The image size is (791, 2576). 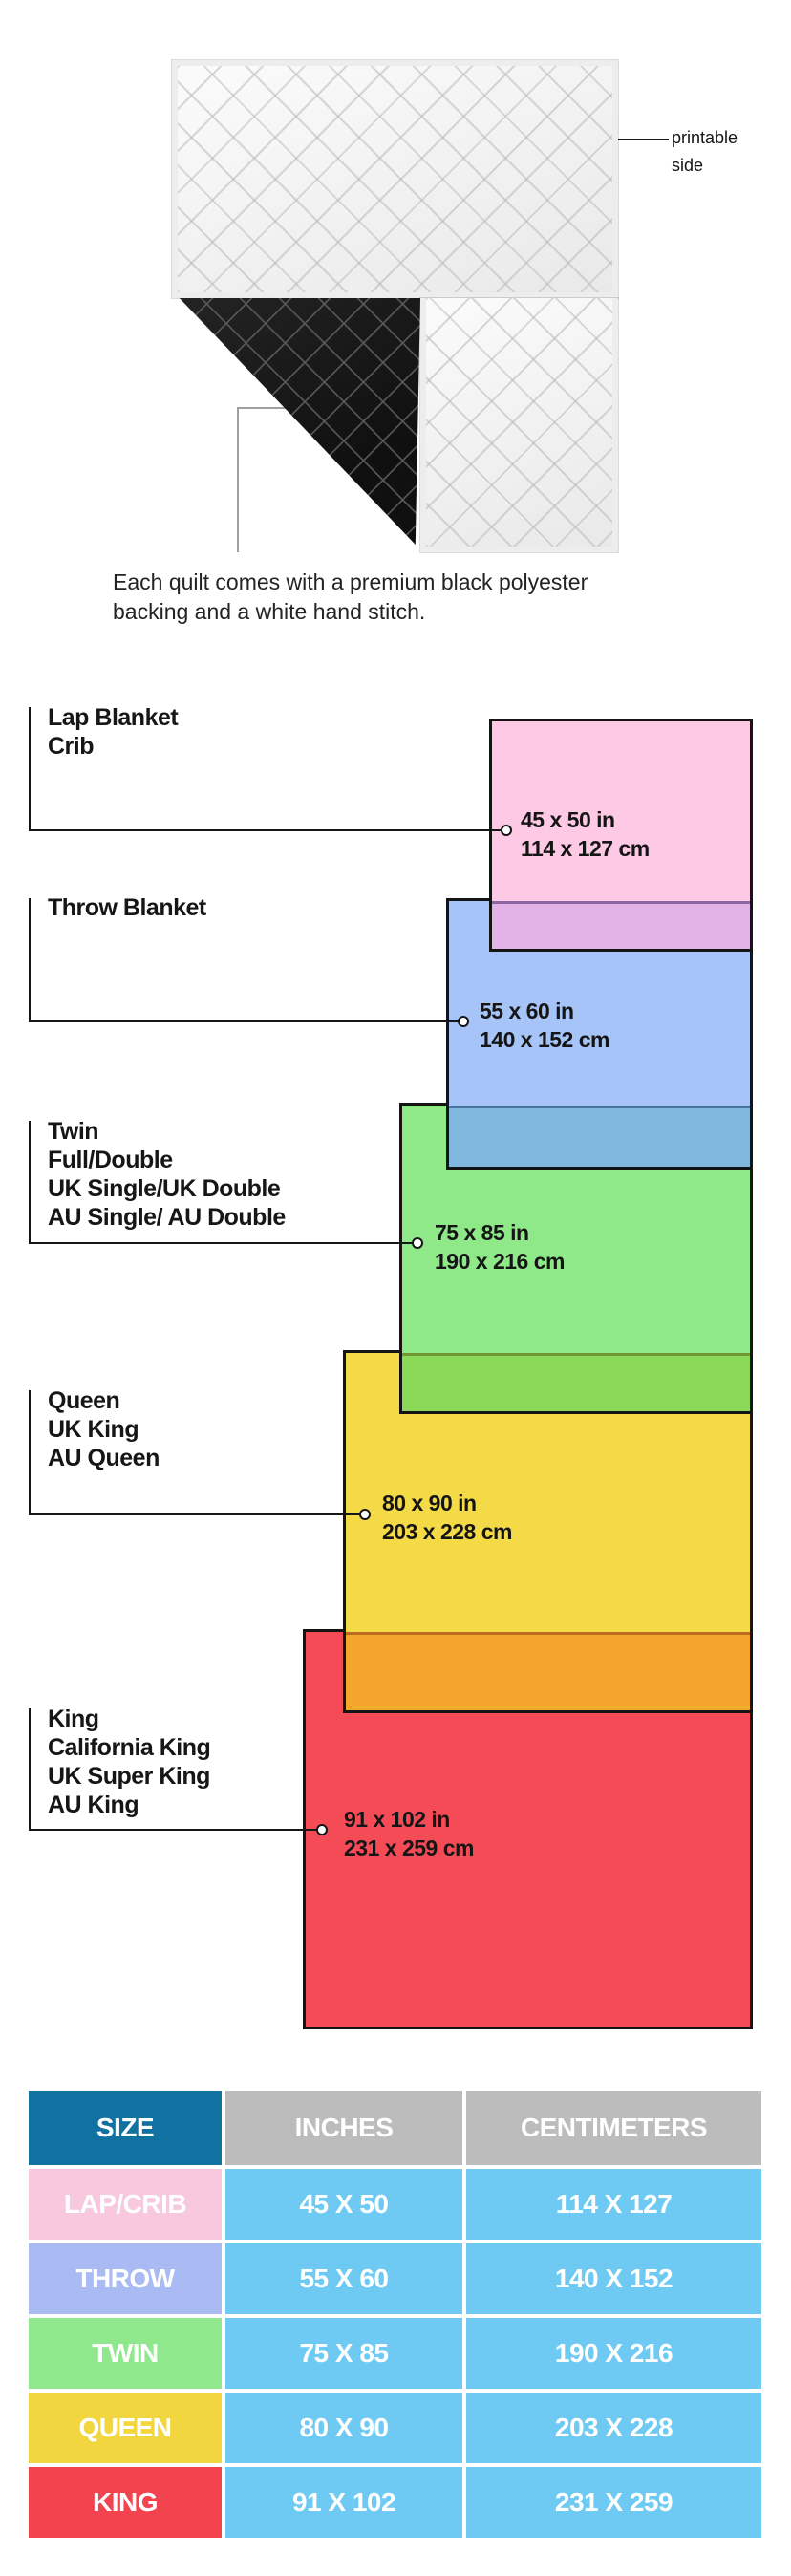 I want to click on lap-label-rule, so click(x=30, y=769).